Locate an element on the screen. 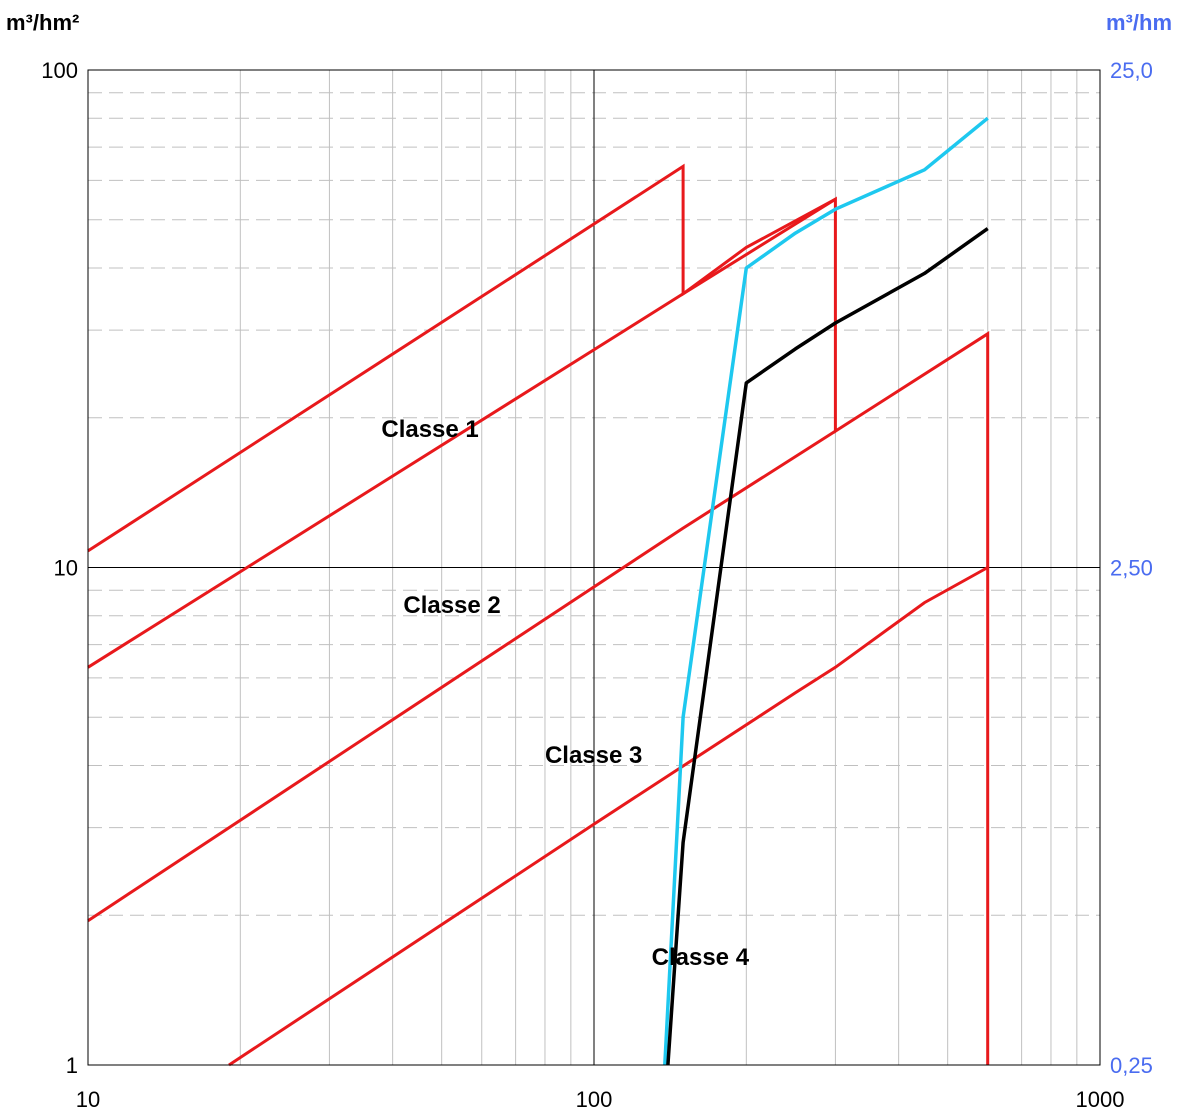  class-label-4: Classe 4 is located at coordinates (701, 957).